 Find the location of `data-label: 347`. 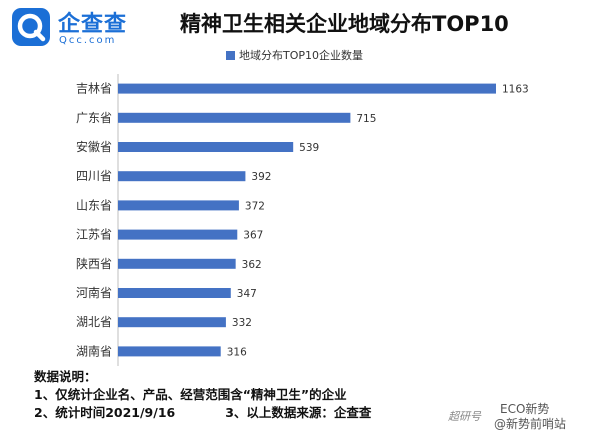

data-label: 347 is located at coordinates (247, 294).